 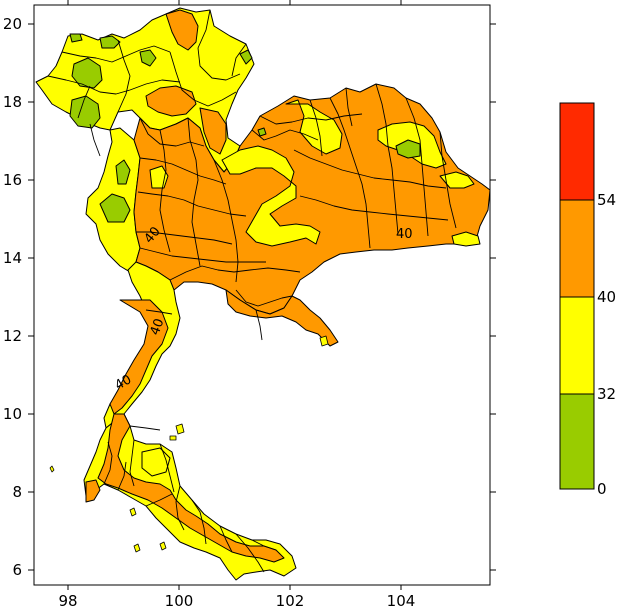 What do you see at coordinates (17, 492) in the screenshot?
I see `y-tick-label: 8` at bounding box center [17, 492].